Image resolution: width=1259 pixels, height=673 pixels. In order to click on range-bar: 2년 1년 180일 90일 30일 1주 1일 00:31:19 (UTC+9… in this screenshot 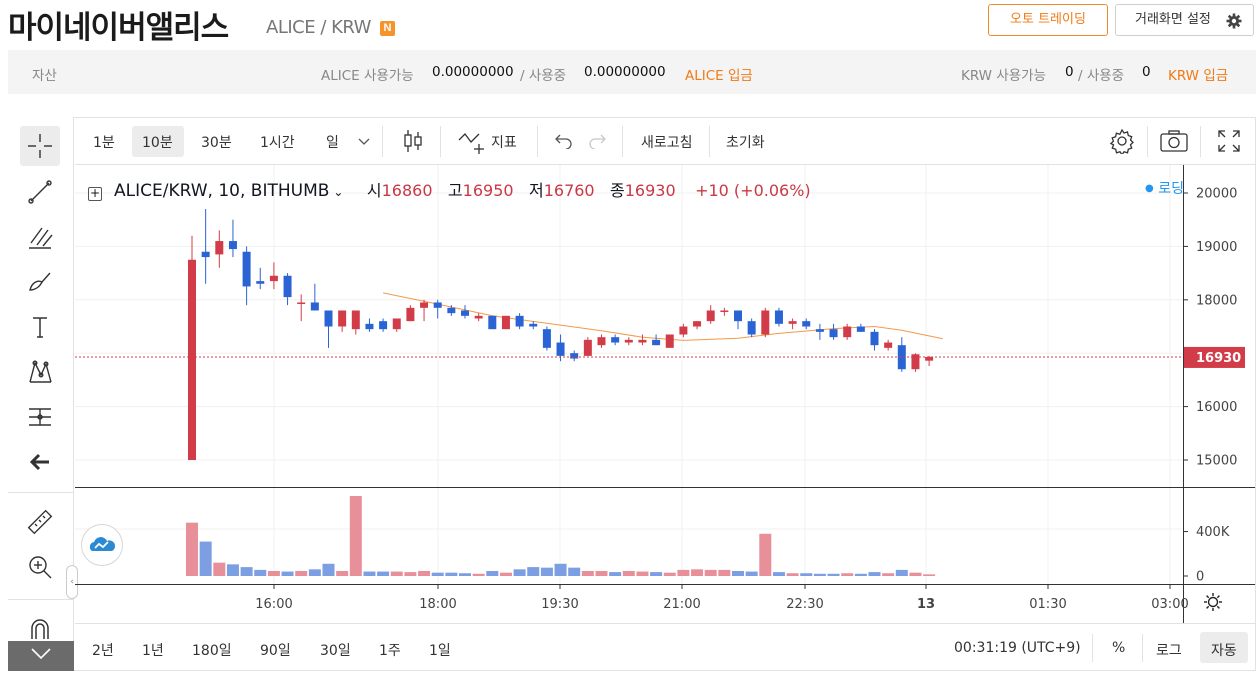, I will do `click(665, 646)`.